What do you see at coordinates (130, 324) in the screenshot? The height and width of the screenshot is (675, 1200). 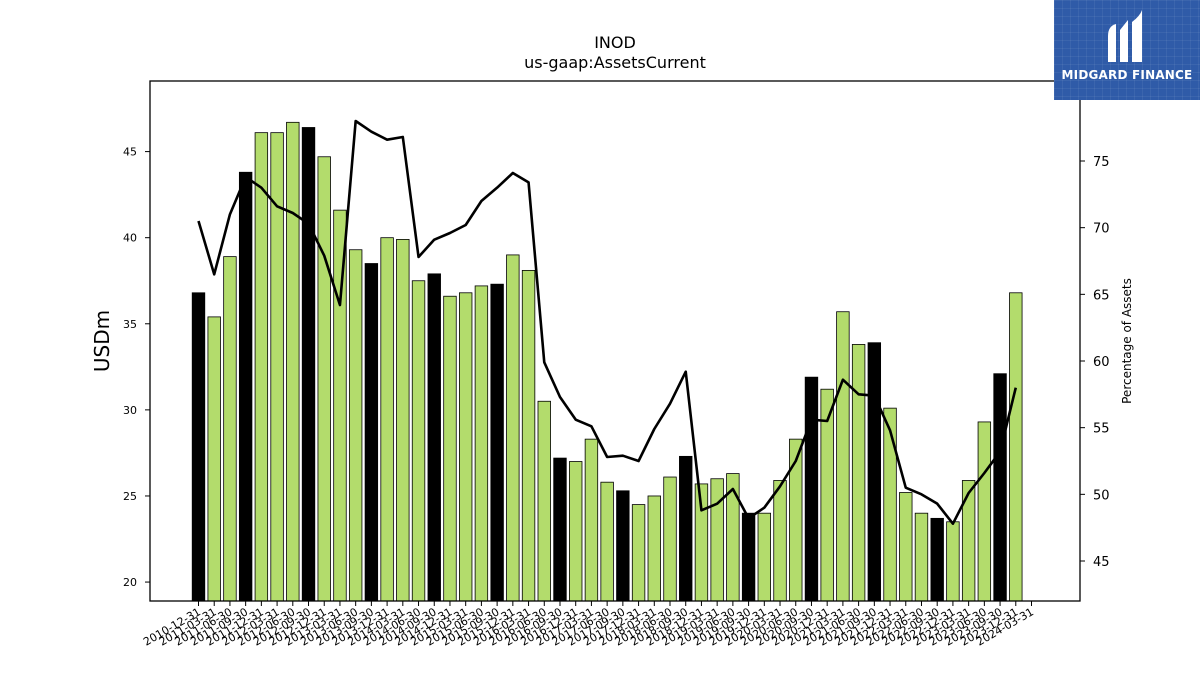 I see `y-tick-label: 35` at bounding box center [130, 324].